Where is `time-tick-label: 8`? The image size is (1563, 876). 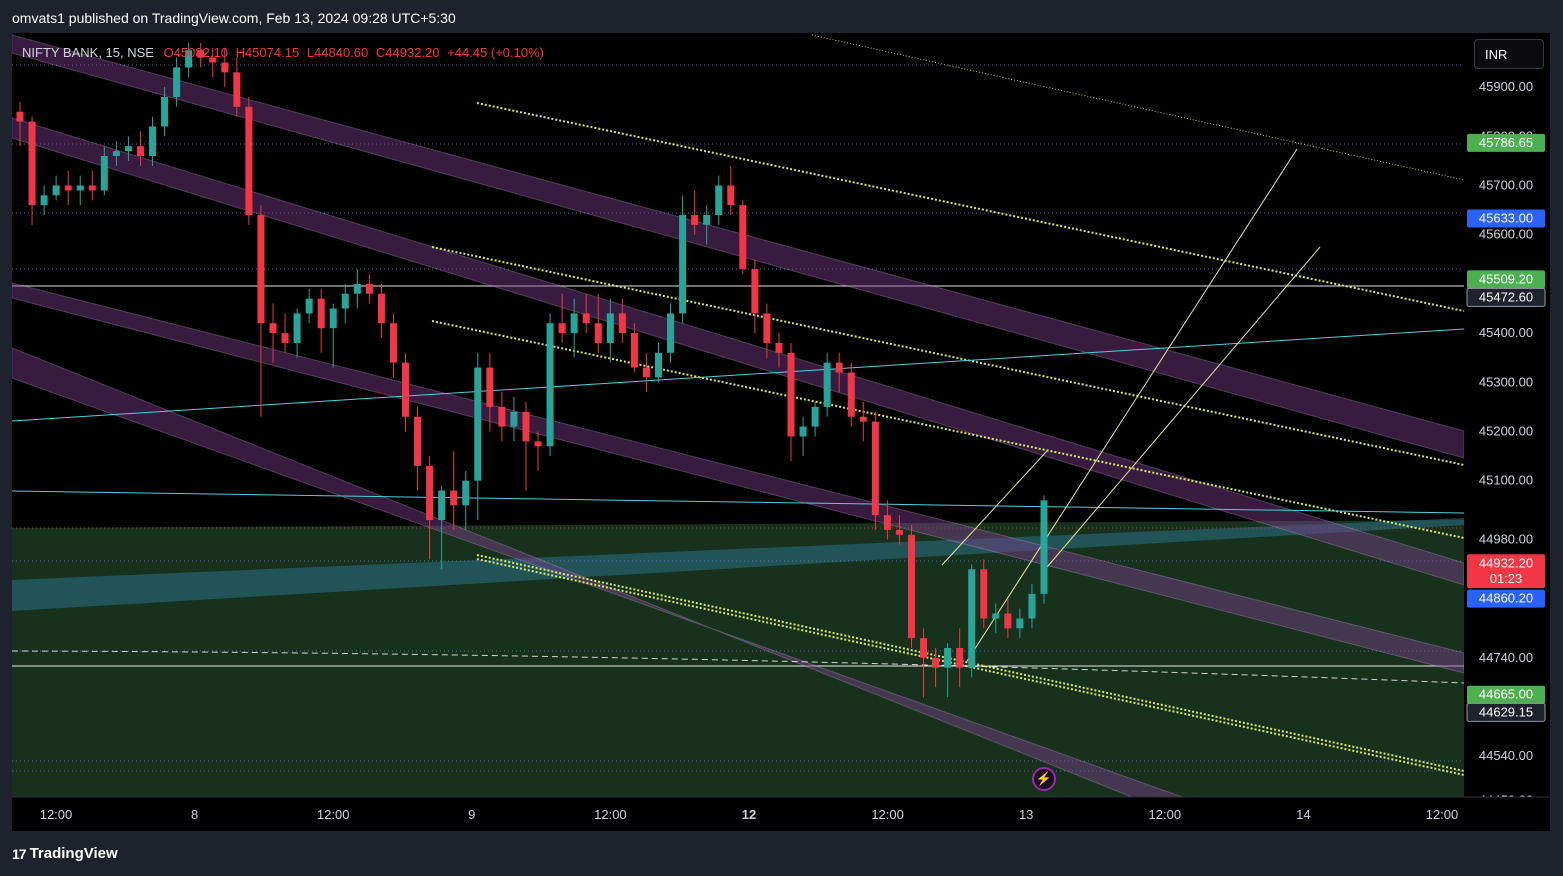 time-tick-label: 8 is located at coordinates (194, 814).